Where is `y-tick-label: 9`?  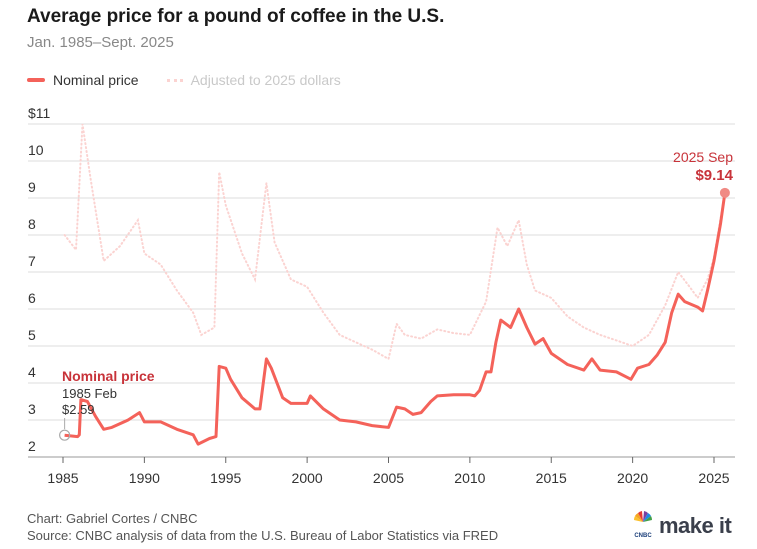 y-tick-label: 9 is located at coordinates (32, 187).